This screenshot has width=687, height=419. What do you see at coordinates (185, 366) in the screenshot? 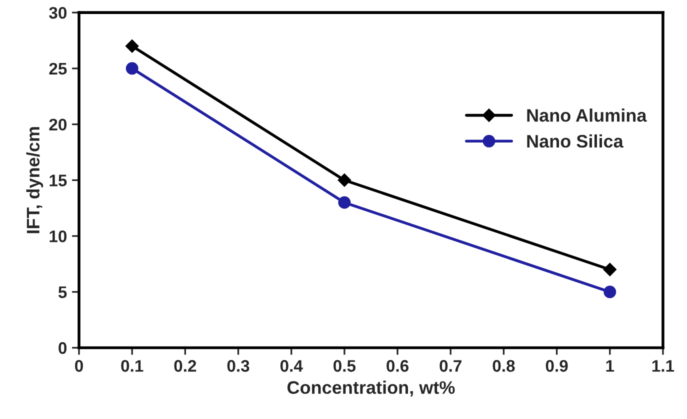
I see `x-tick-label: 0.2` at bounding box center [185, 366].